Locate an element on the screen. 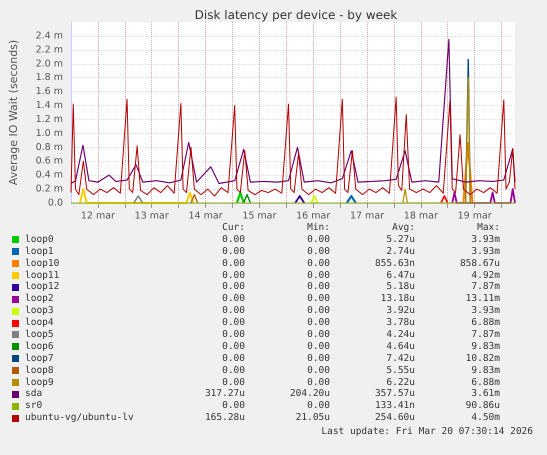 Image resolution: width=547 pixels, height=455 pixels. legend-label: loop9 is located at coordinates (40, 382).